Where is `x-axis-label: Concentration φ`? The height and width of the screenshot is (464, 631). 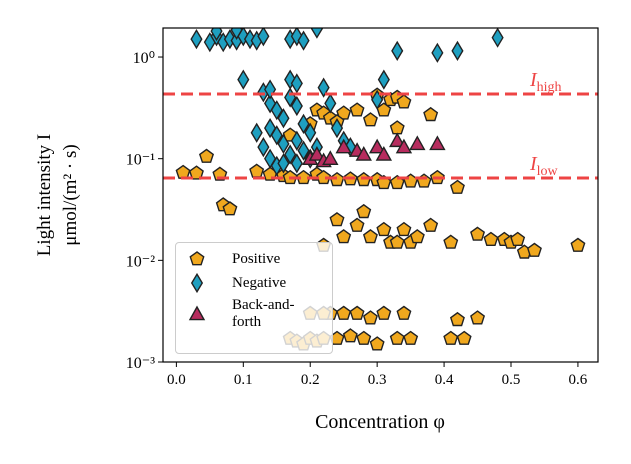 x-axis-label: Concentration φ is located at coordinates (380, 422).